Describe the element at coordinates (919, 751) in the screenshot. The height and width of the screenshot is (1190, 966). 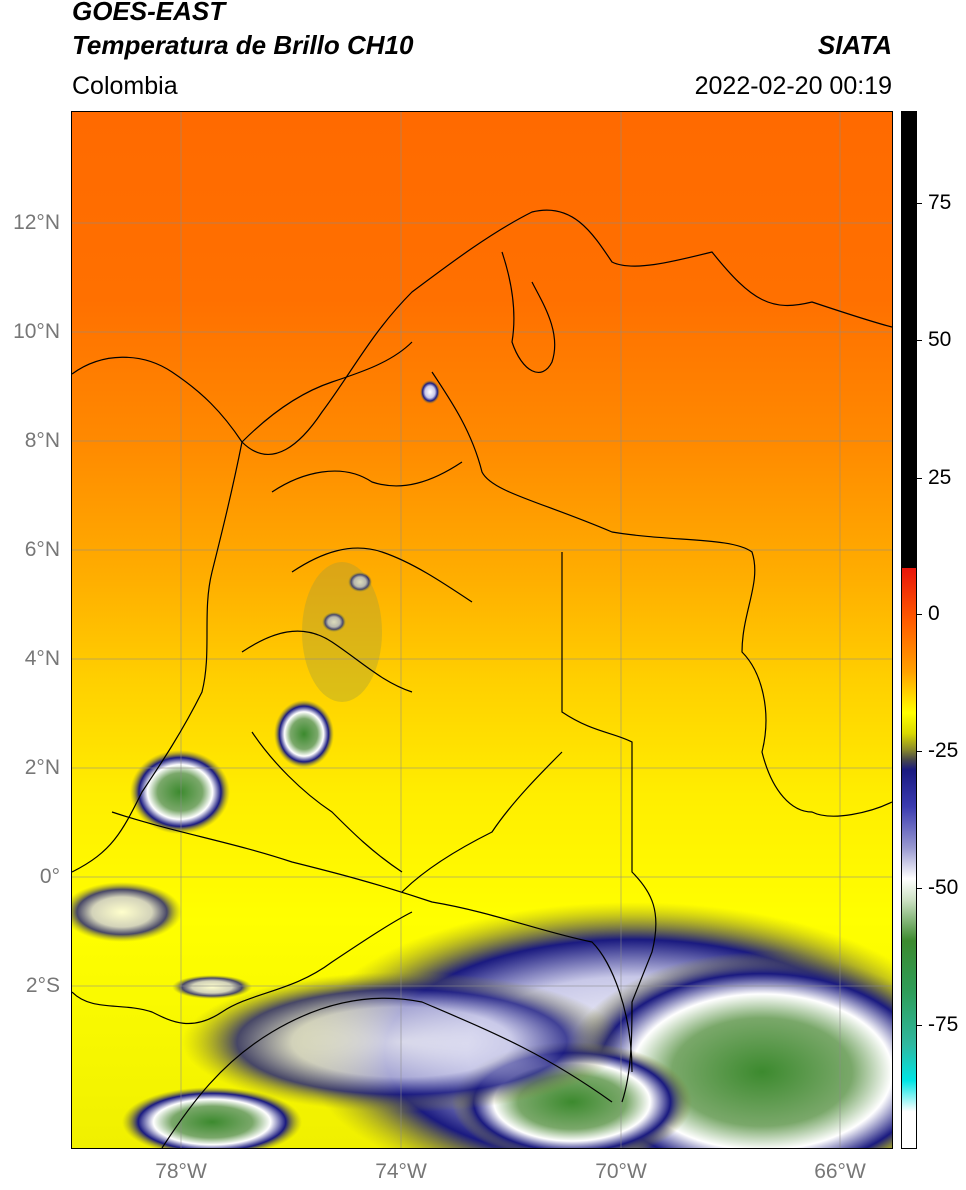
I see `colorbar-tick-minus25` at that location.